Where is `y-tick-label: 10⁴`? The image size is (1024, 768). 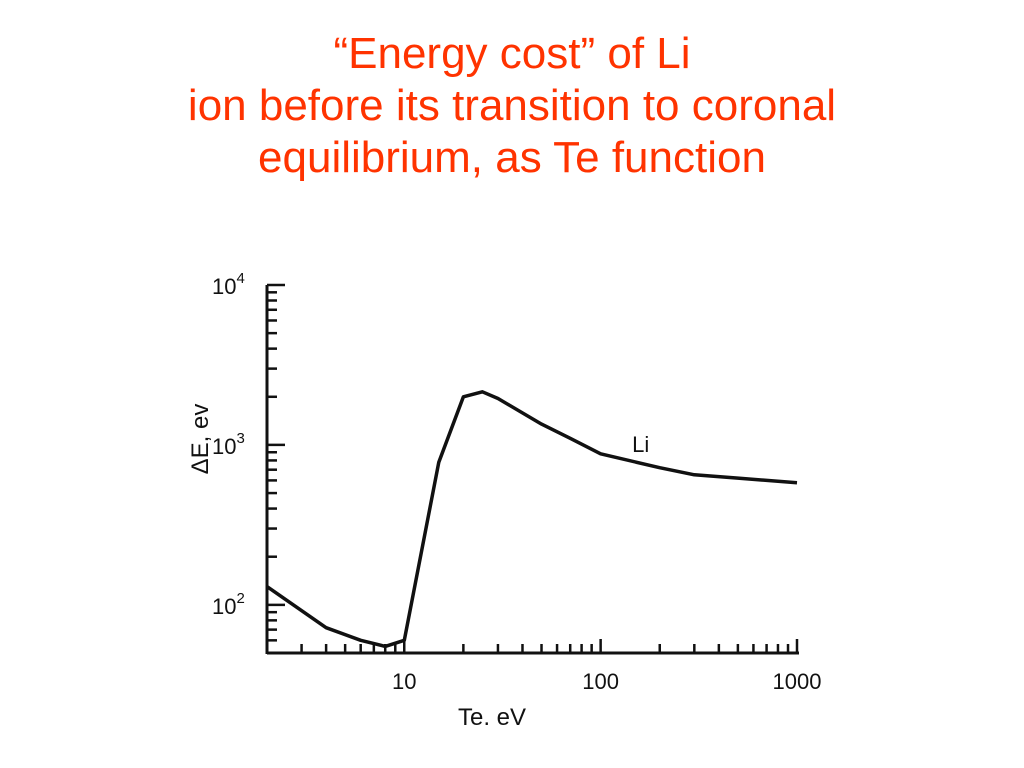
y-tick-label: 10⁴ is located at coordinates (228, 284).